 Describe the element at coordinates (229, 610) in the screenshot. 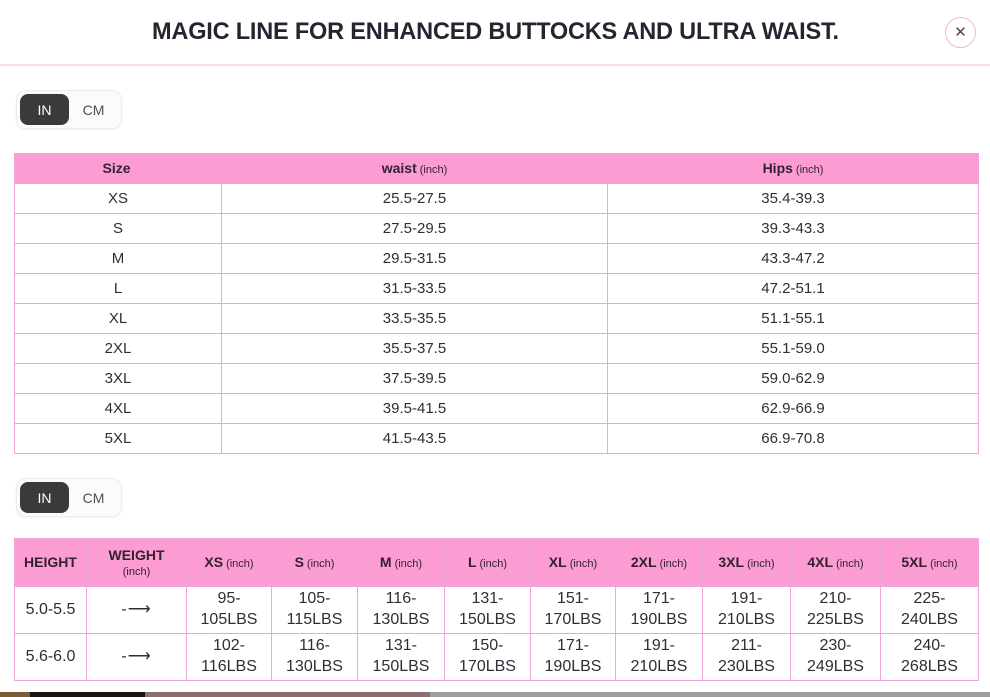

I see `weight-range-cell: 95- 105LBS` at that location.